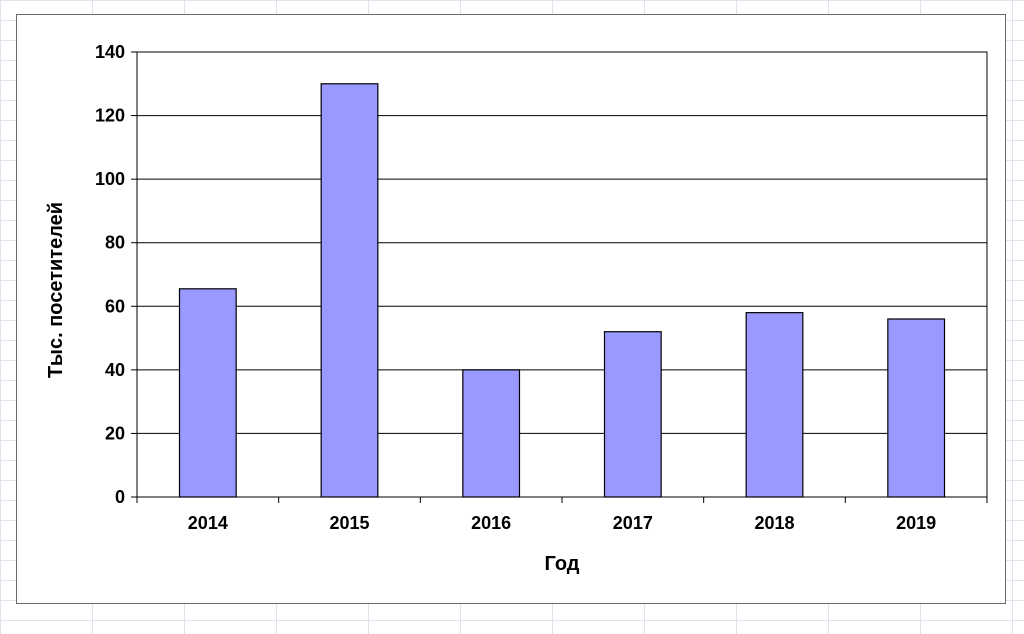 The width and height of the screenshot is (1024, 634). What do you see at coordinates (115, 433) in the screenshot?
I see `y-tick-label: 20` at bounding box center [115, 433].